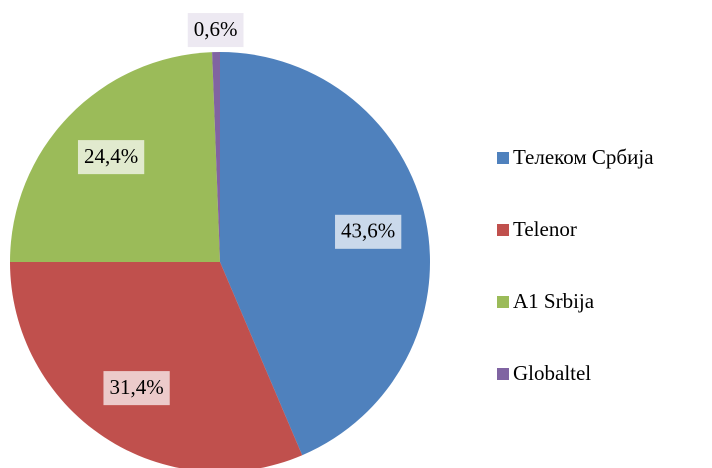 The height and width of the screenshot is (468, 712). I want to click on data-label: 43,6%, so click(368, 231).